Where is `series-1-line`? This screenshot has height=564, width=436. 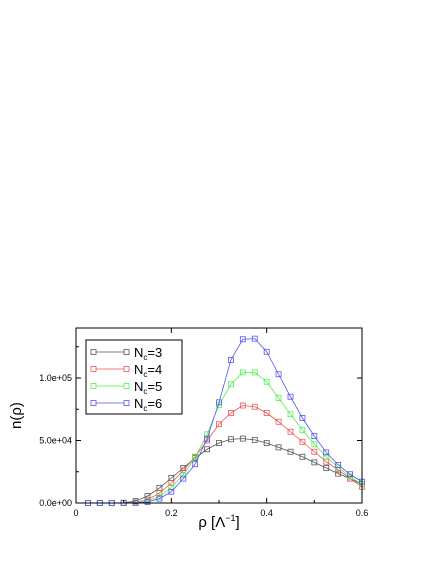
series-1-line is located at coordinates (225, 471).